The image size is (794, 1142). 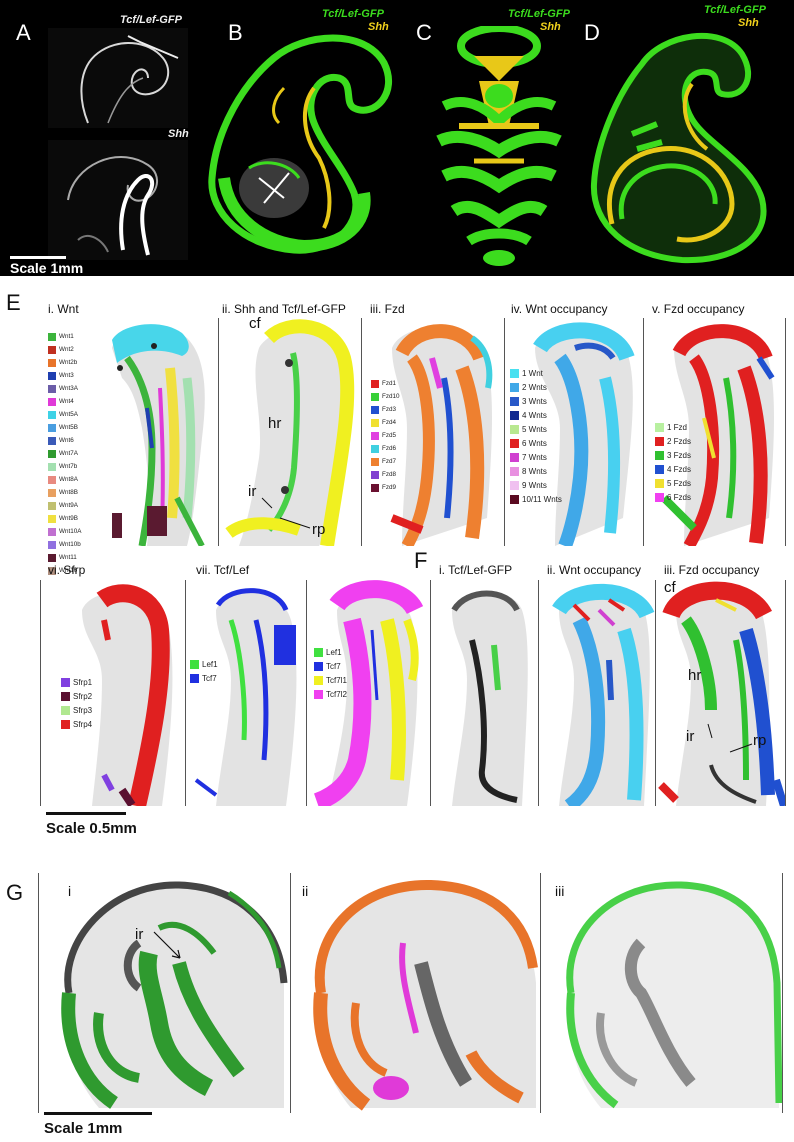 I want to click on wnt-occupancy-legend-label: 6 Wnts, so click(x=534, y=443).